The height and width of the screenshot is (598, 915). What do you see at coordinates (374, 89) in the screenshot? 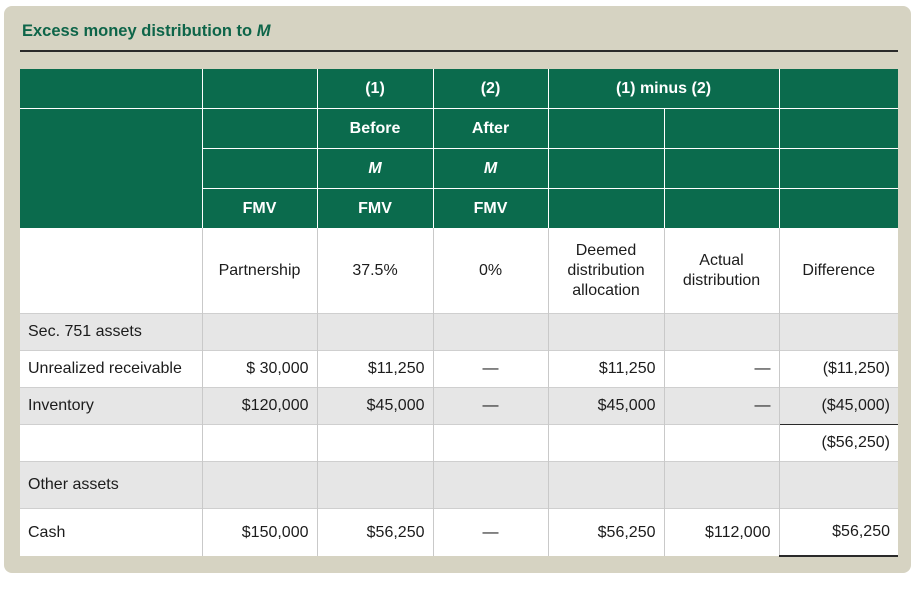
I see `header-col1-number: (1)` at bounding box center [374, 89].